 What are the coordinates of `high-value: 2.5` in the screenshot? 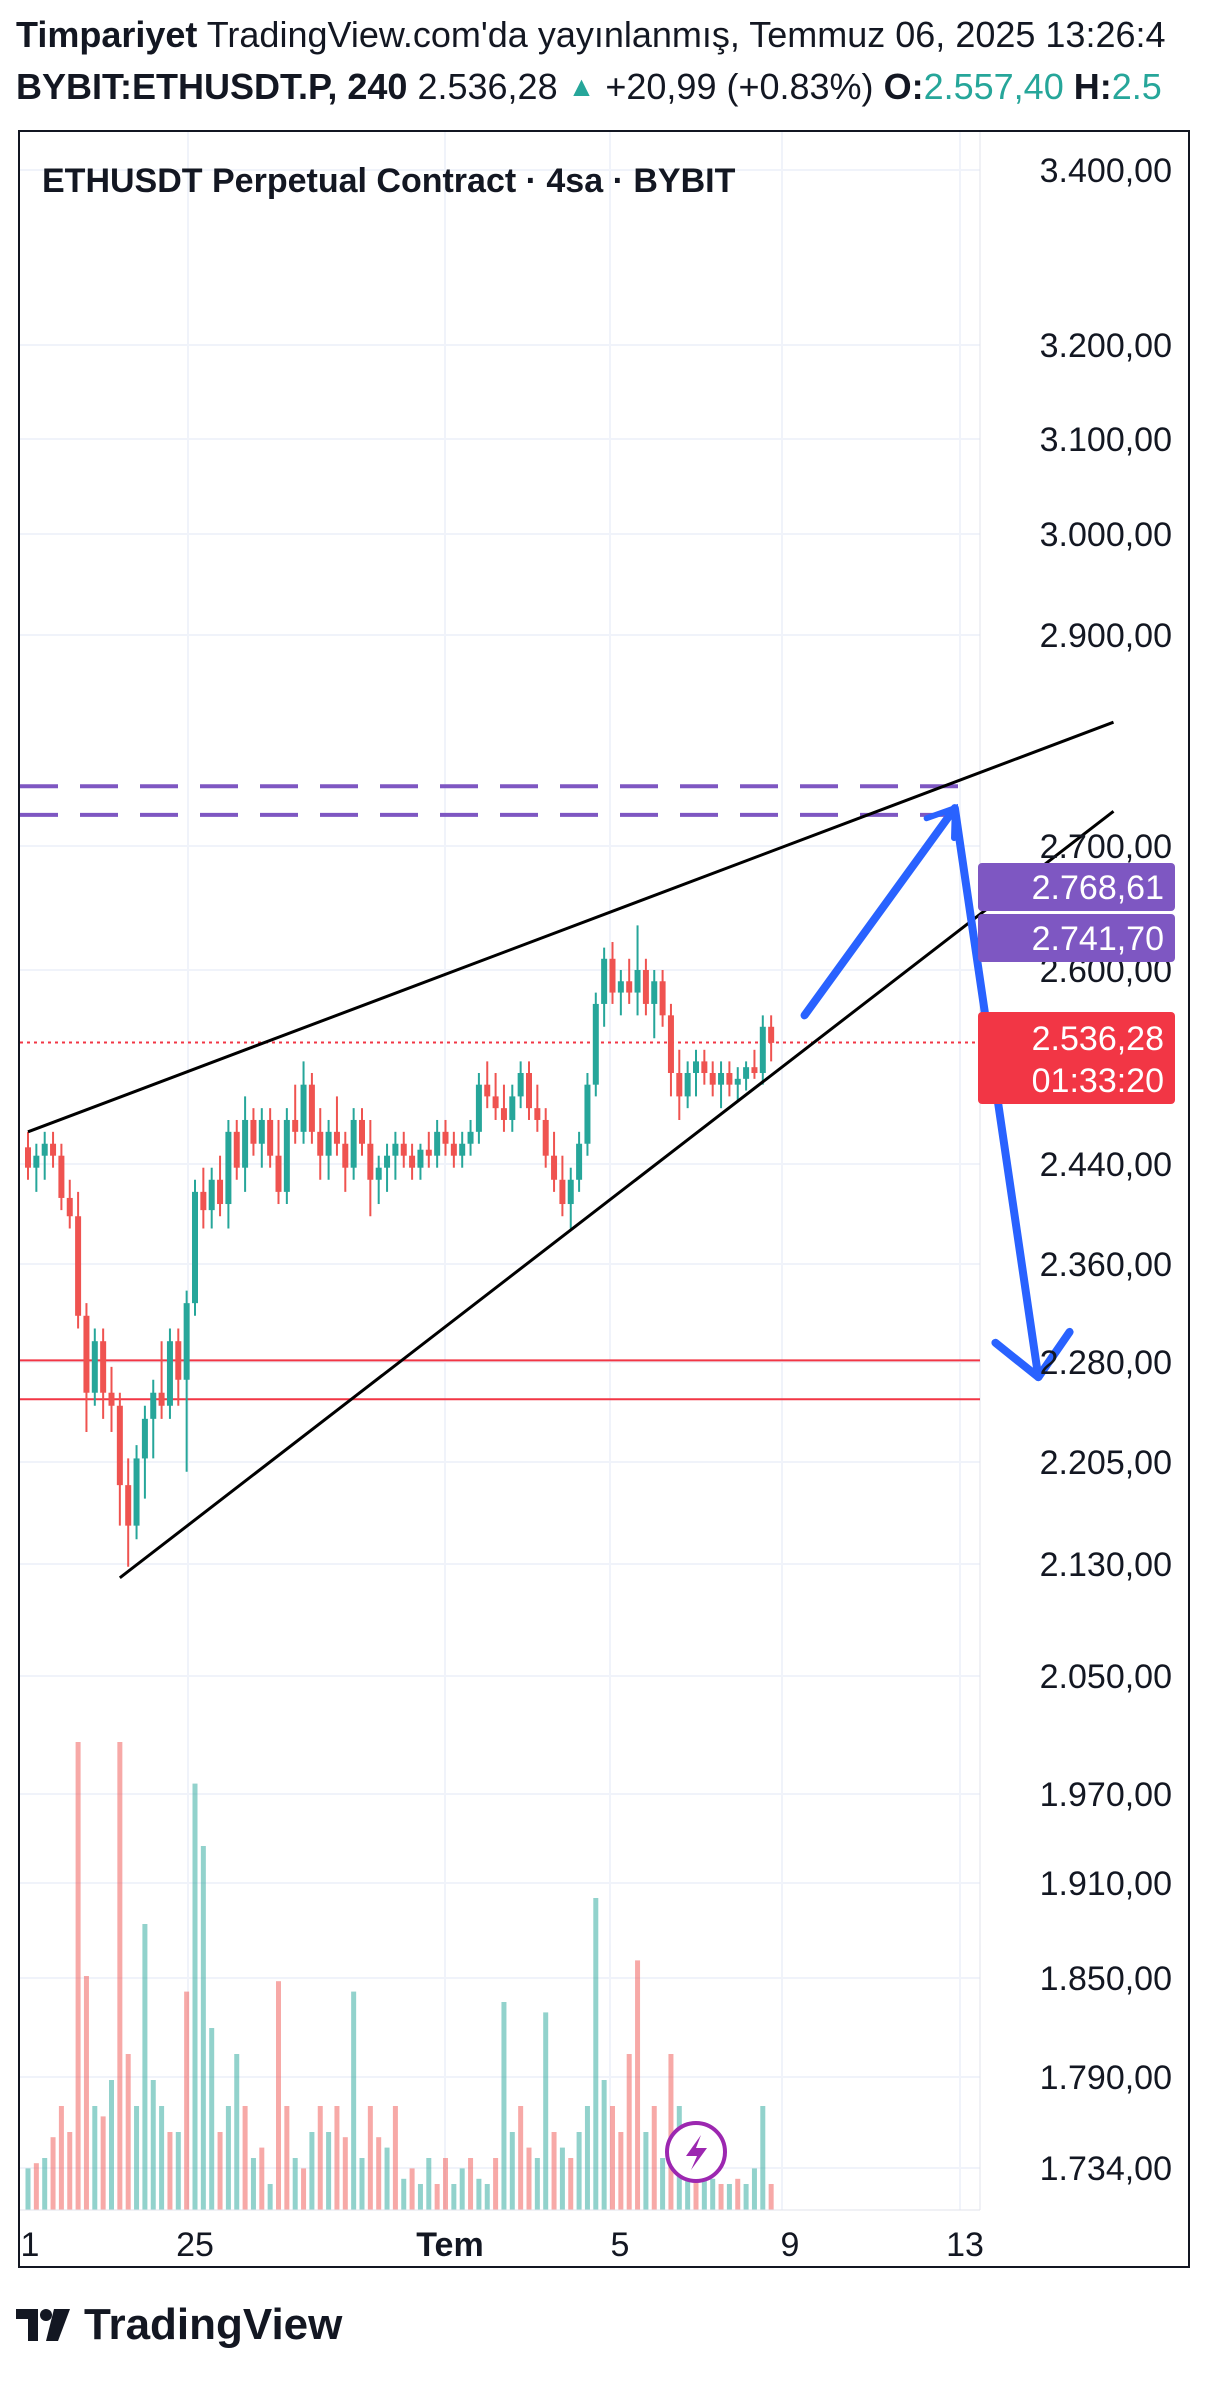 It's located at (1136, 86).